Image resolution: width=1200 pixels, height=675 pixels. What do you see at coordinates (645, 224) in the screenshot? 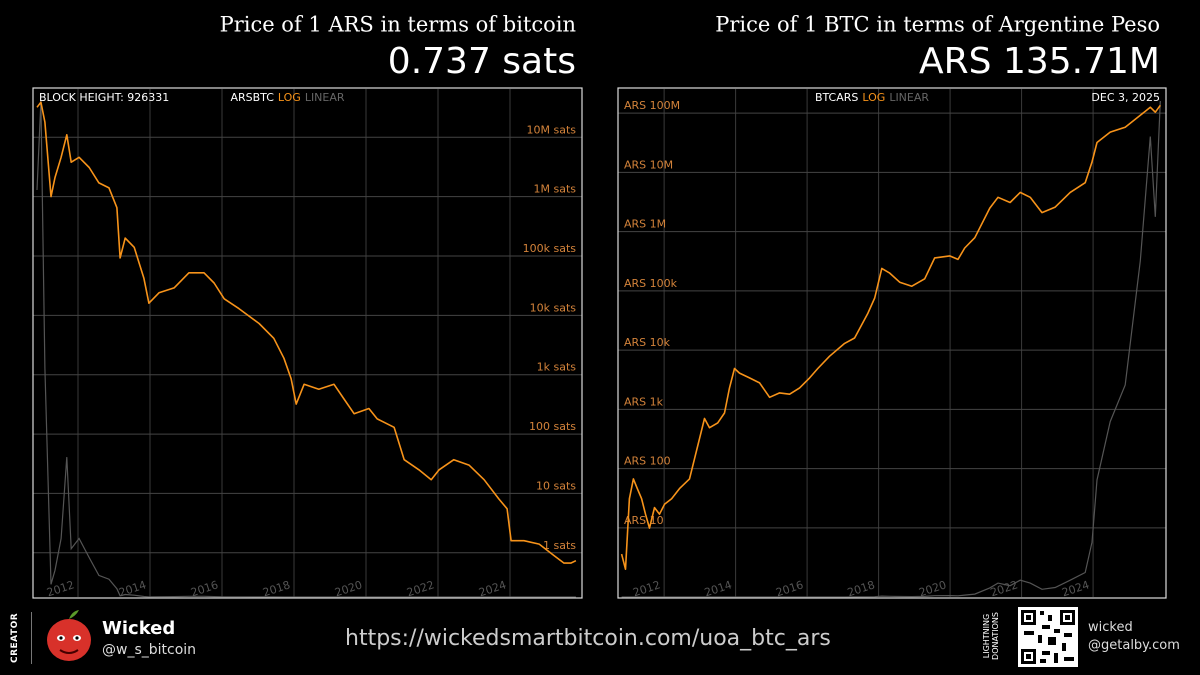
I see `y-tick-label: ARS 1M` at bounding box center [645, 224].